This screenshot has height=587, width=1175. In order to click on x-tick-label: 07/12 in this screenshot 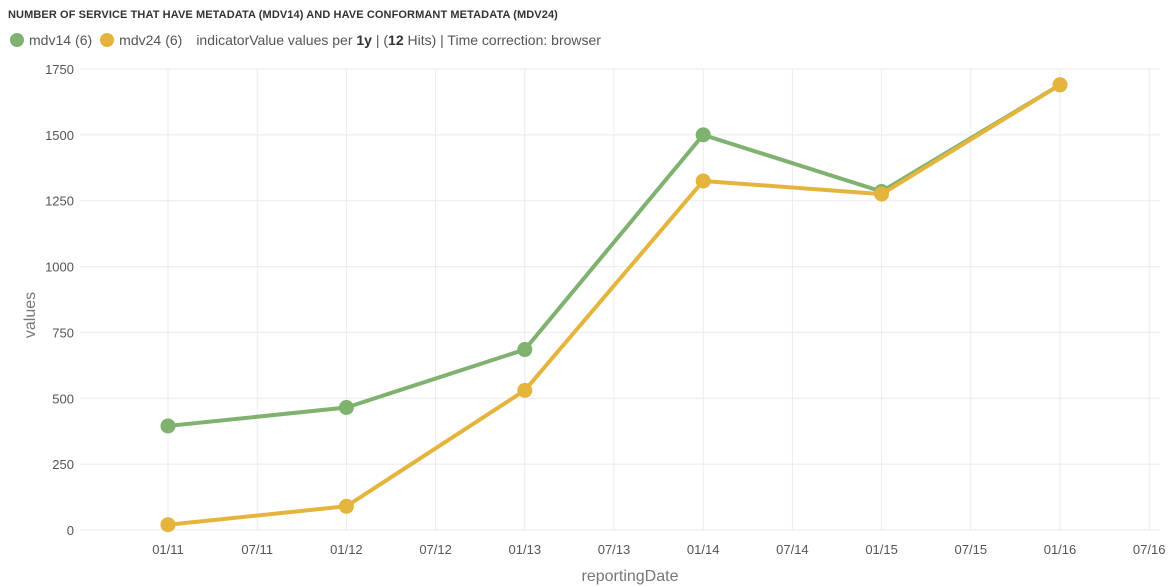, I will do `click(435, 549)`.